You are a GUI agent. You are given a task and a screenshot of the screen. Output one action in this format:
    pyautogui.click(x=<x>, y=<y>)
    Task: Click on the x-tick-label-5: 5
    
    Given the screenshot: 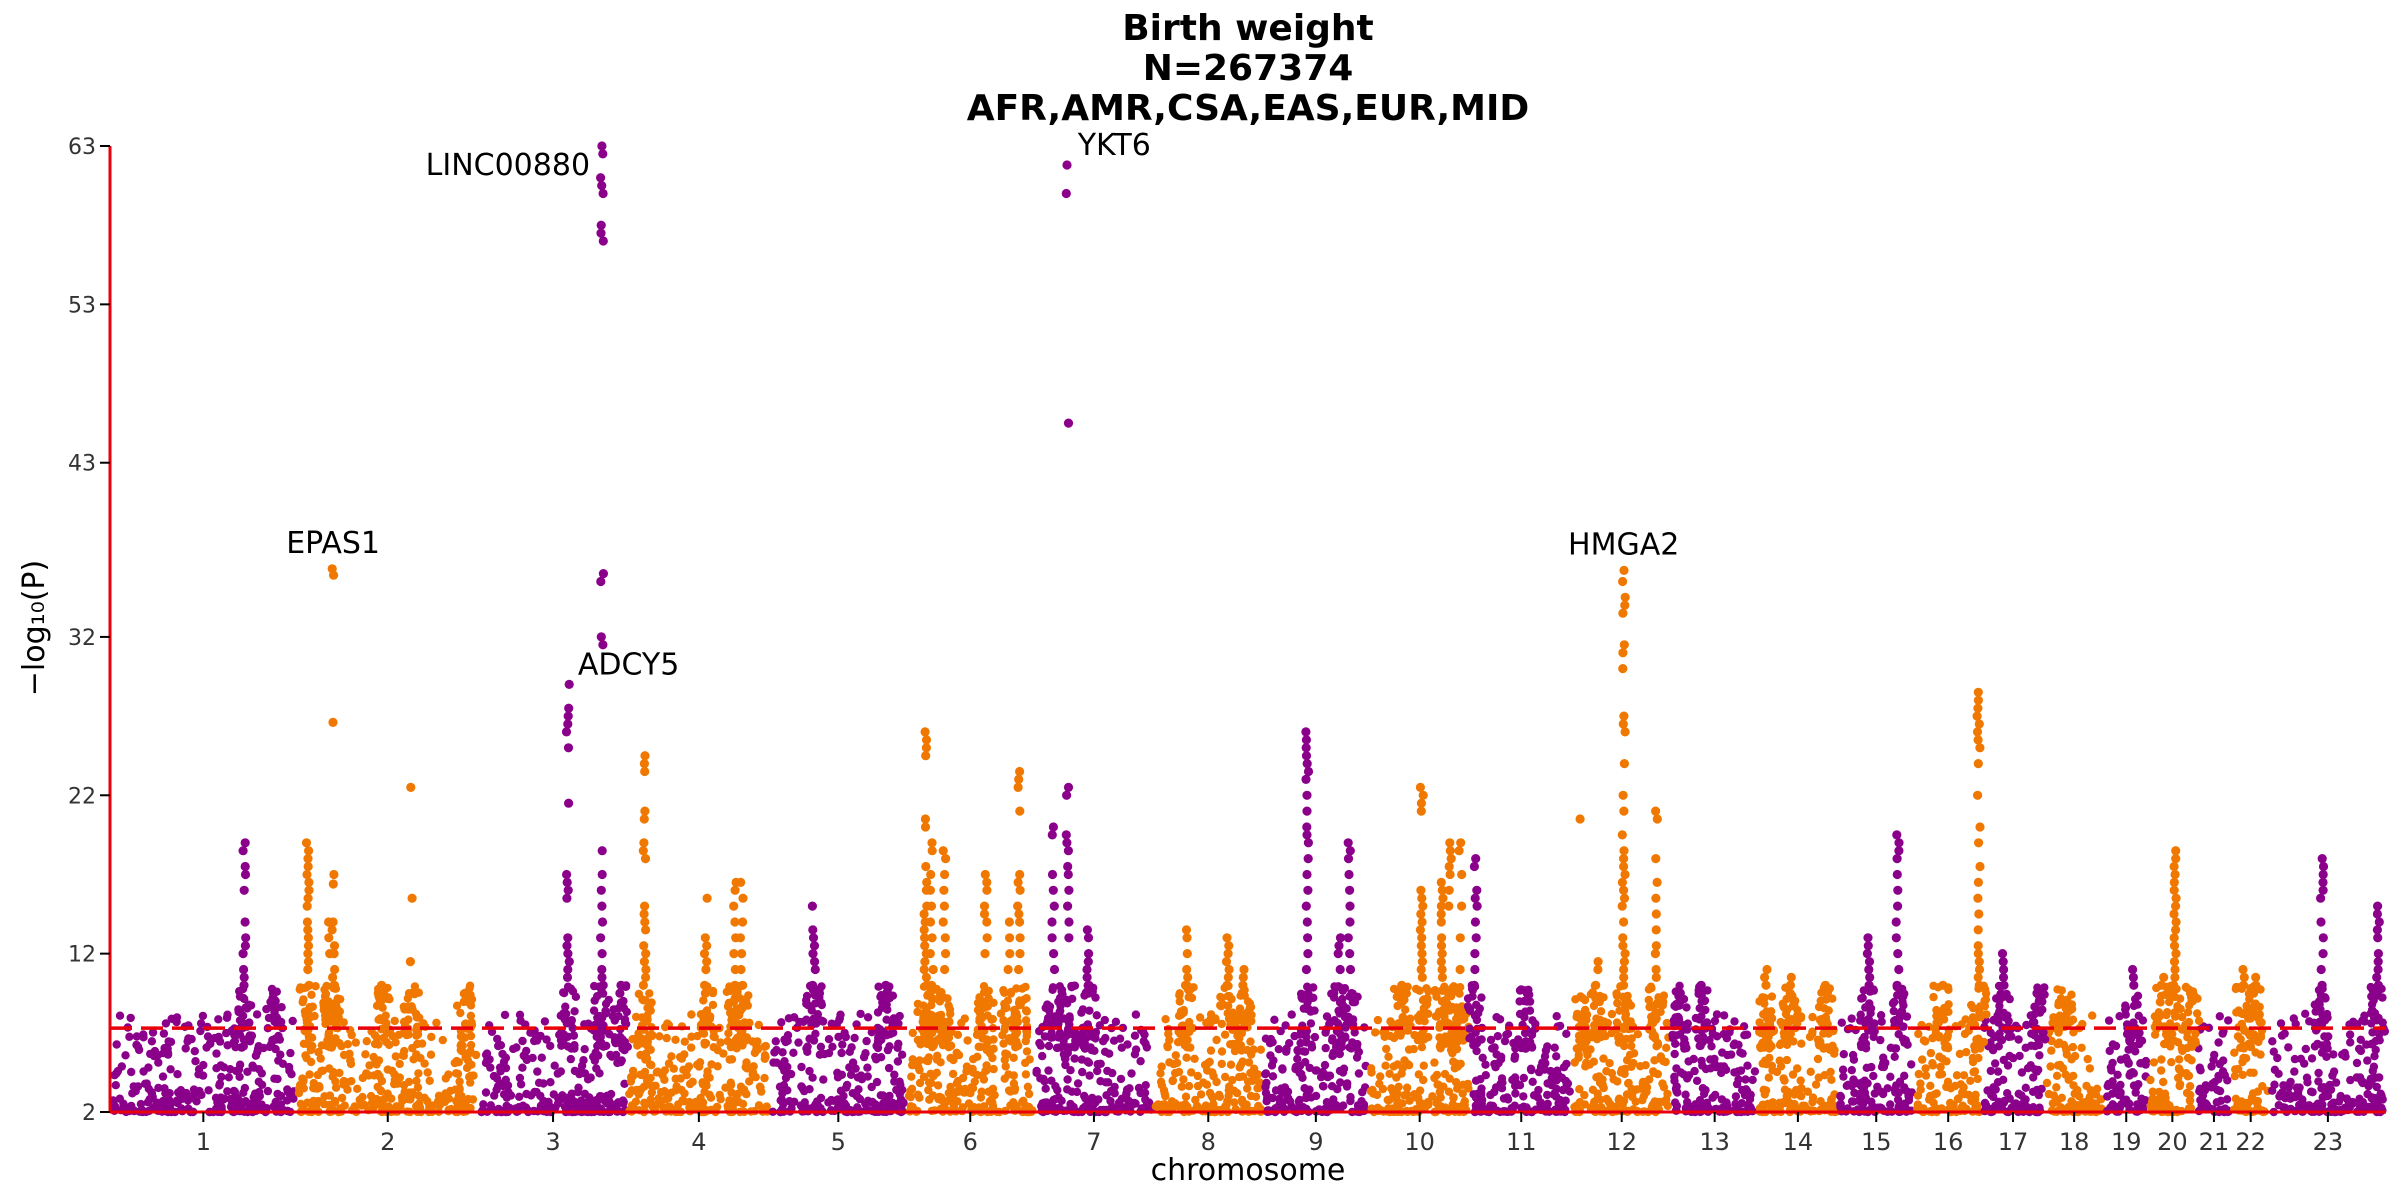 What is the action you would take?
    pyautogui.click(x=838, y=1142)
    